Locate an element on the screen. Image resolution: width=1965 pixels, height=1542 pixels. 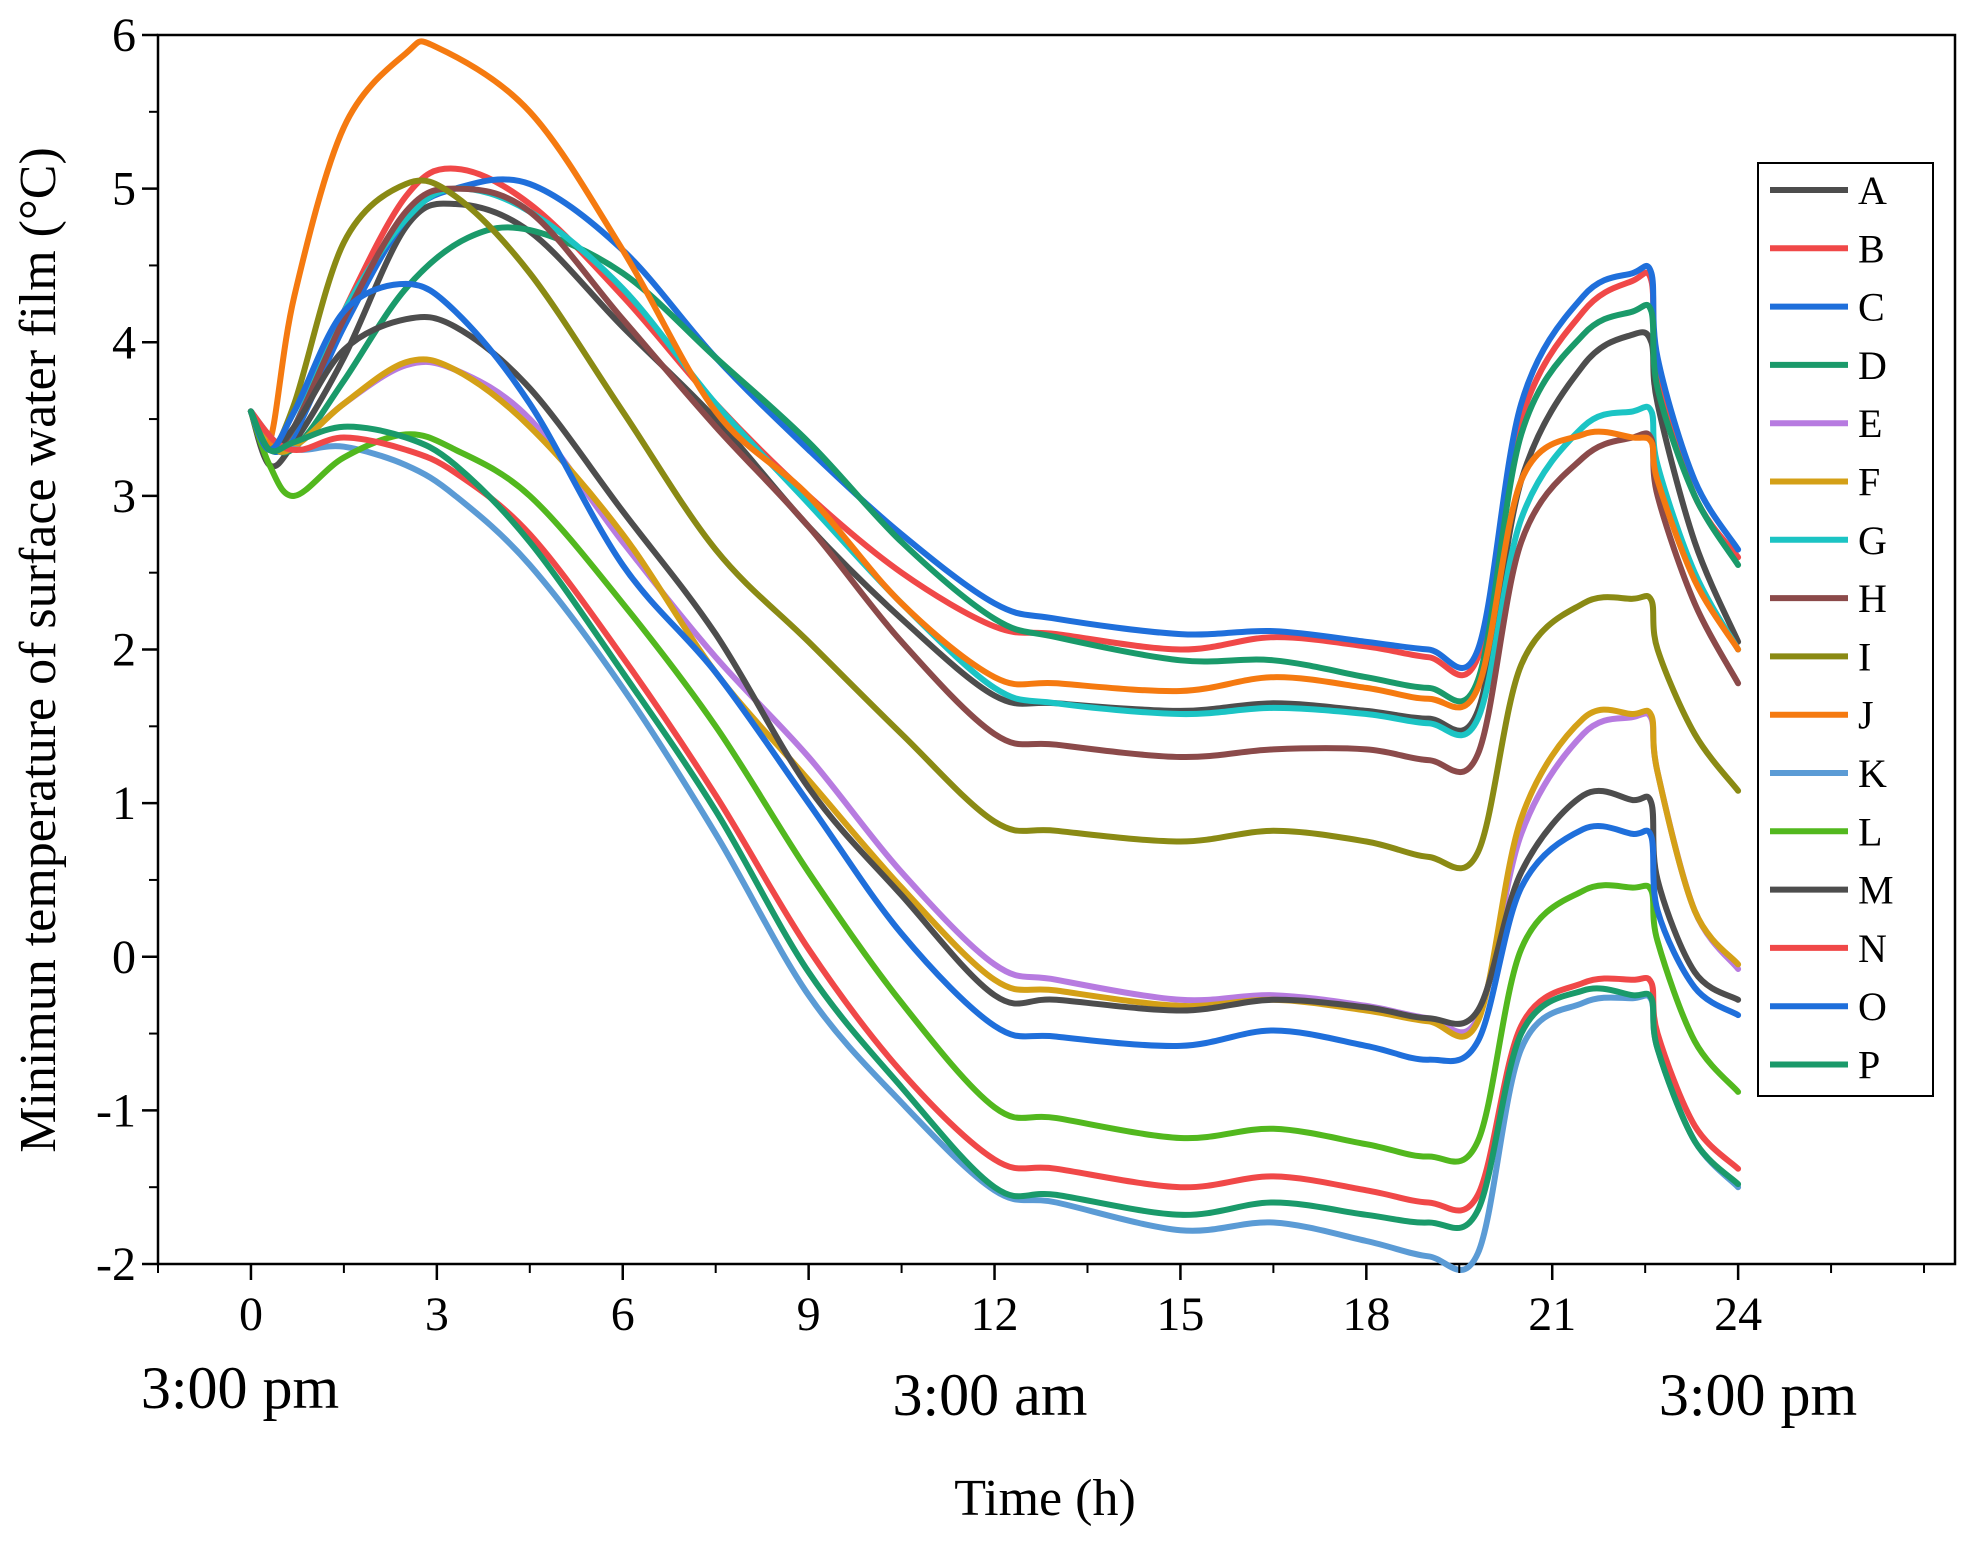
legend-box is located at coordinates (1845, 629).